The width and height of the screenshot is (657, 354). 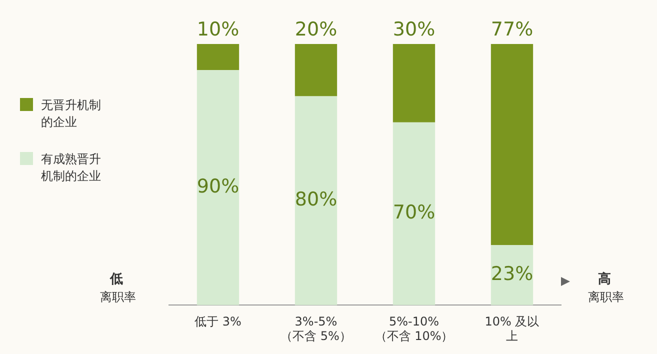 I want to click on legend-label: 有成熟晋升机制的企业, so click(x=71, y=168).